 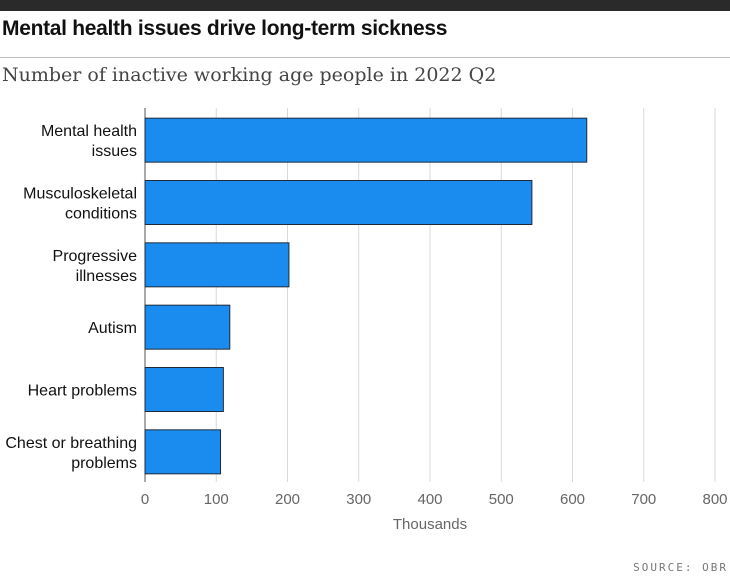 I want to click on x-axis-label: Thousands, so click(x=430, y=524).